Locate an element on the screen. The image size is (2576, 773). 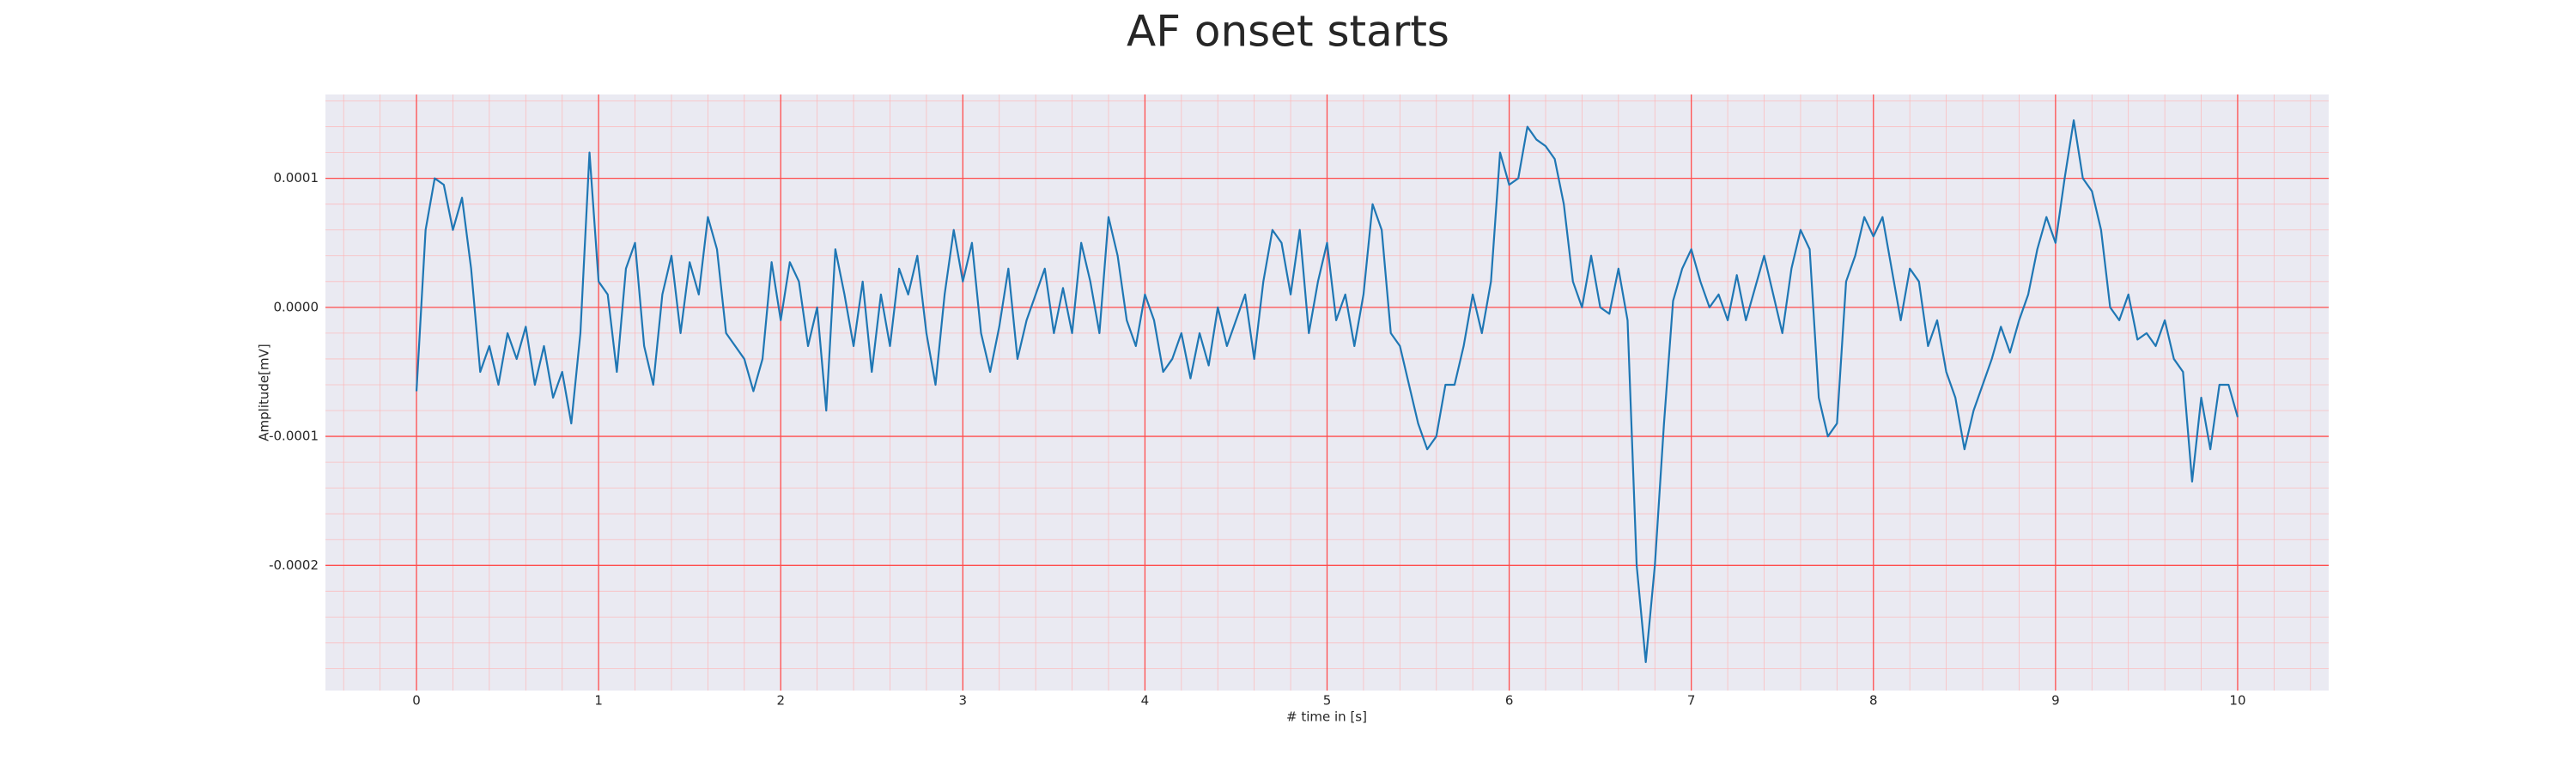
y-tick-label: -0.0001 is located at coordinates (294, 436).